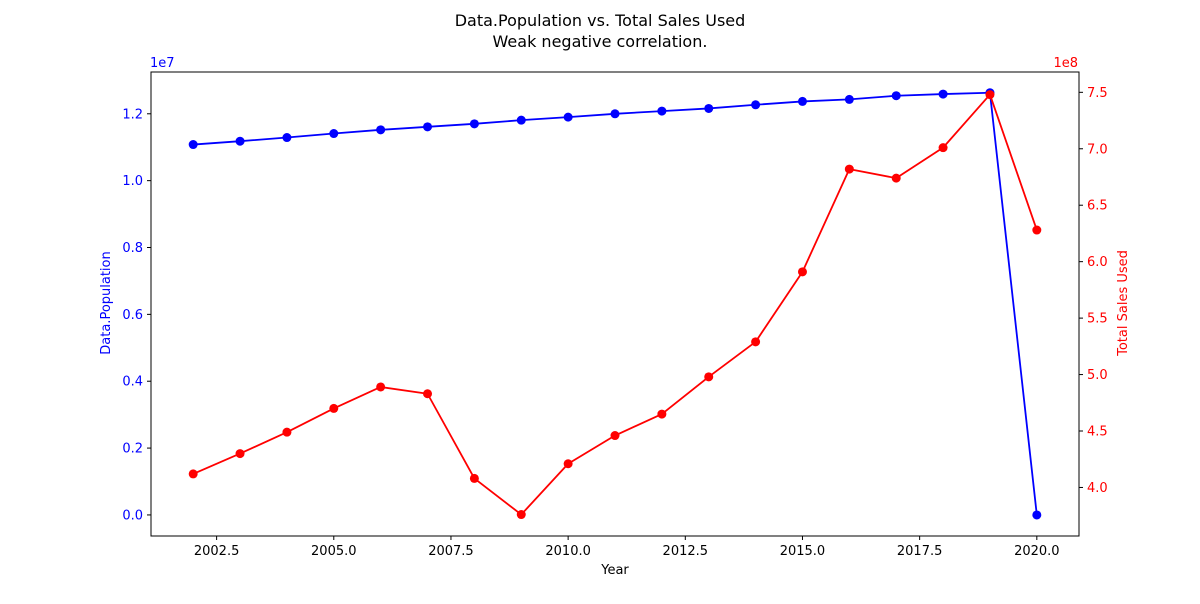 The image size is (1200, 604). Describe the element at coordinates (568, 551) in the screenshot. I see `x-tick-label: 2010.0` at that location.